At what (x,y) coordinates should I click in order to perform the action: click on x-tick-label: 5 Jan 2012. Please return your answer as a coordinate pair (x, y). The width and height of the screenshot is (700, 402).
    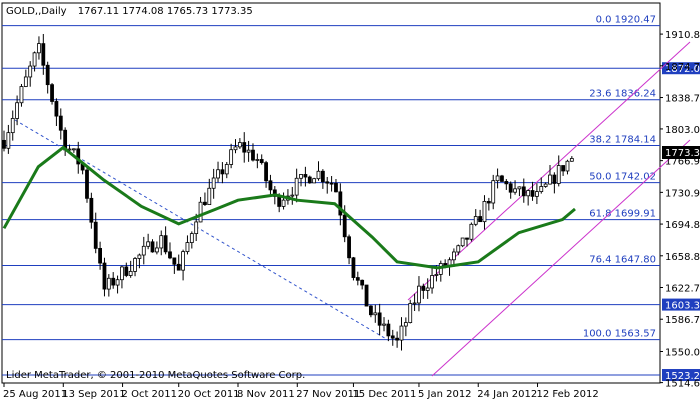
    Looking at the image, I should click on (445, 394).